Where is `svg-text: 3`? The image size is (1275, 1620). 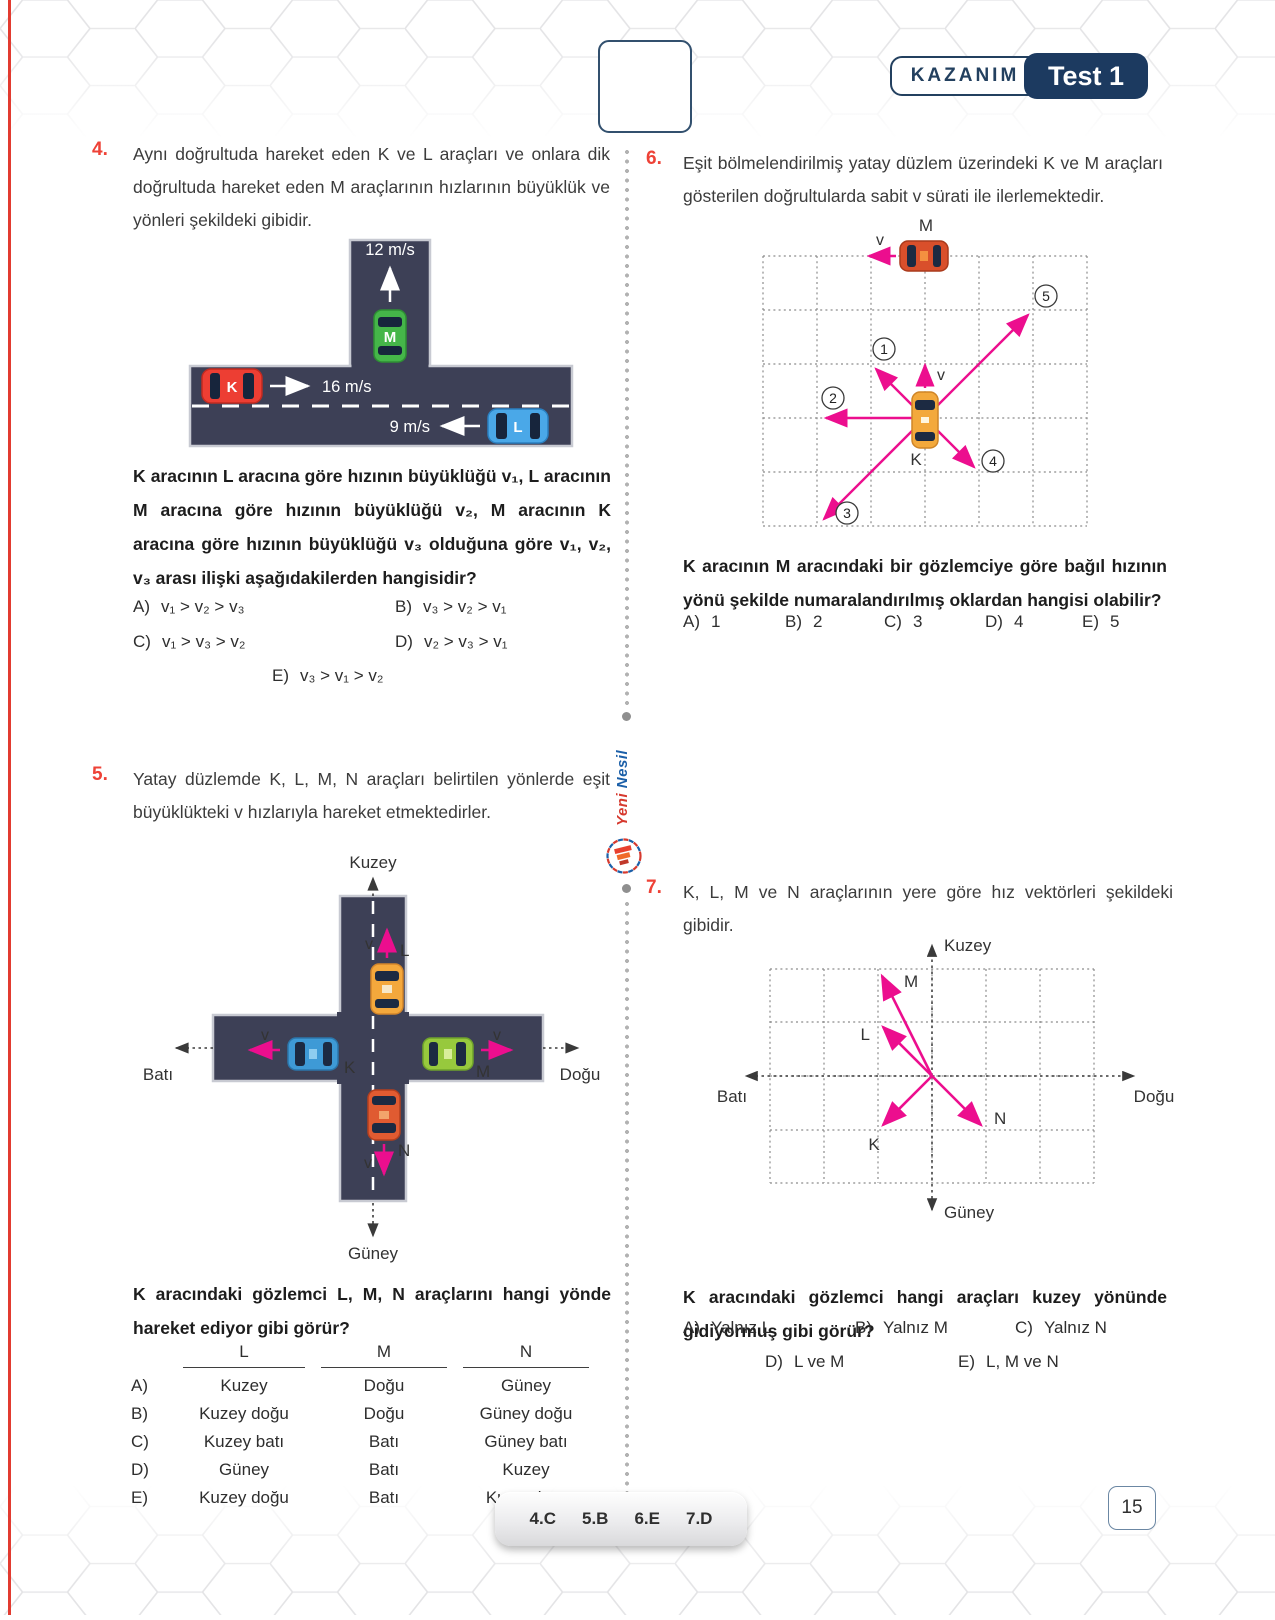 svg-text: 3 is located at coordinates (847, 513).